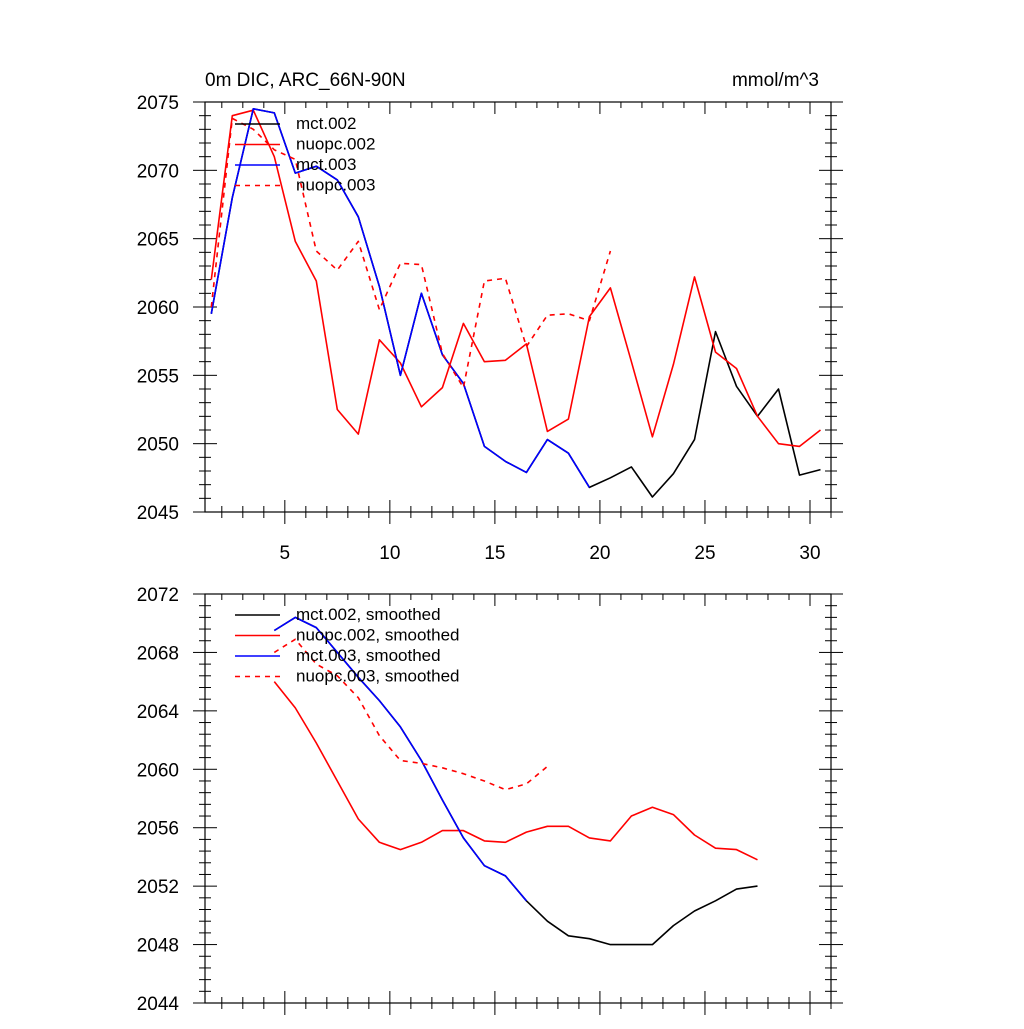  Describe the element at coordinates (368, 655) in the screenshot. I see `legend-label: mct.003, smoothed` at that location.